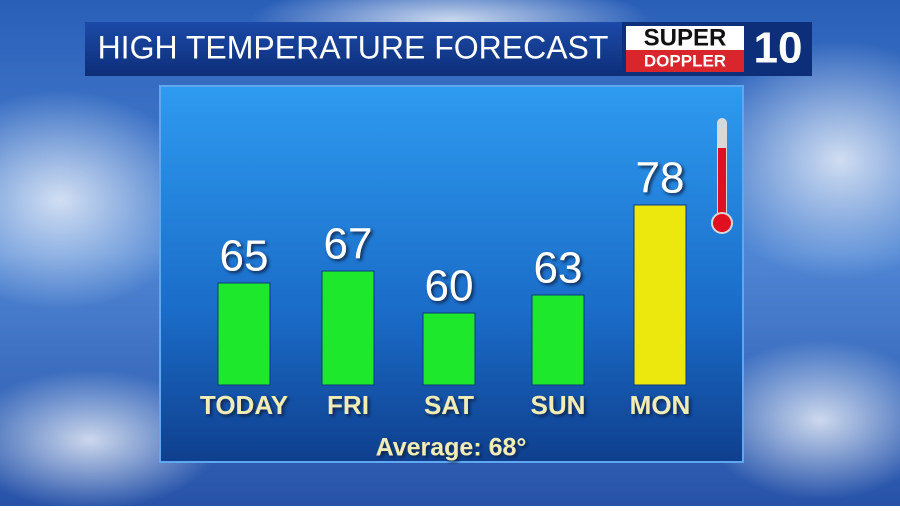 This screenshot has height=511, width=900. Describe the element at coordinates (451, 448) in the screenshot. I see `footer: Average: 68°` at that location.